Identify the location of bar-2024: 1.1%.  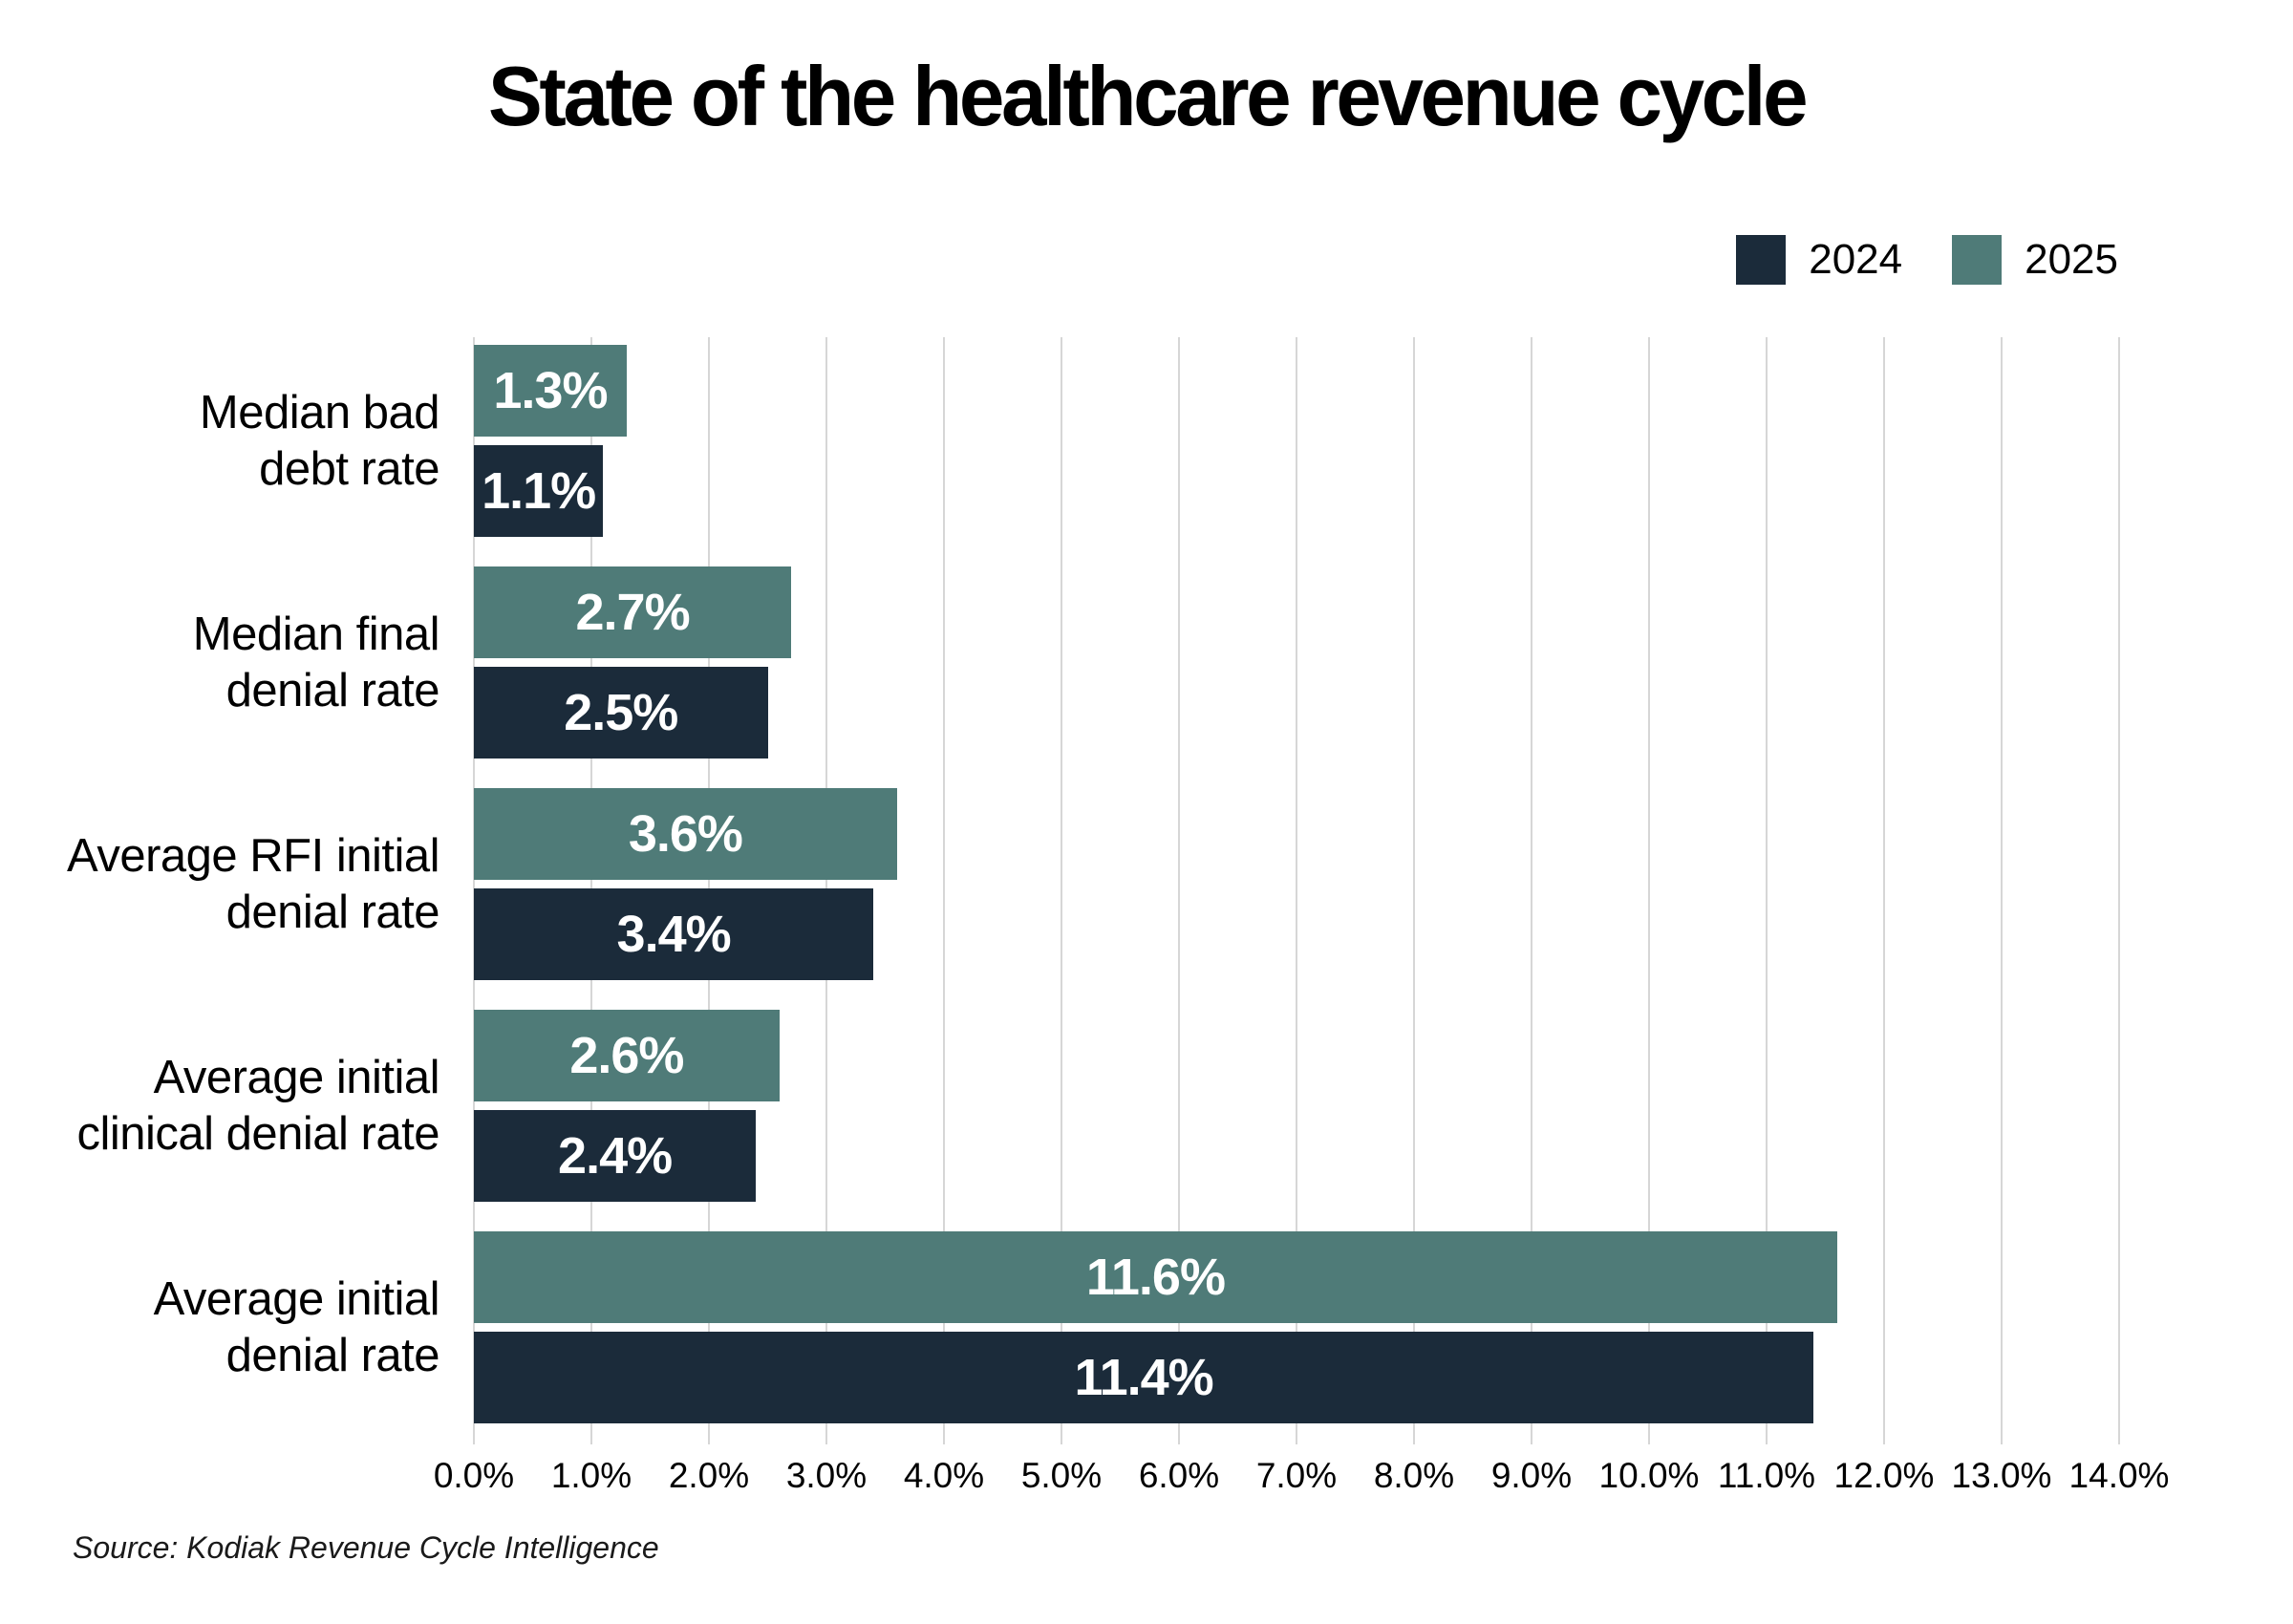
(539, 491).